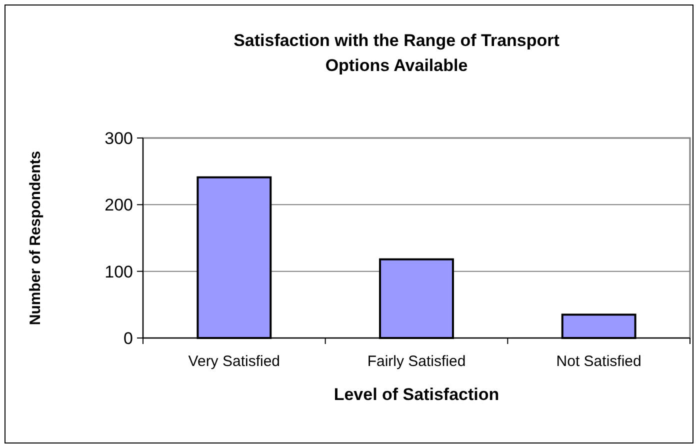 The height and width of the screenshot is (448, 698). I want to click on x-axis-title: Level of Satisfaction, so click(417, 394).